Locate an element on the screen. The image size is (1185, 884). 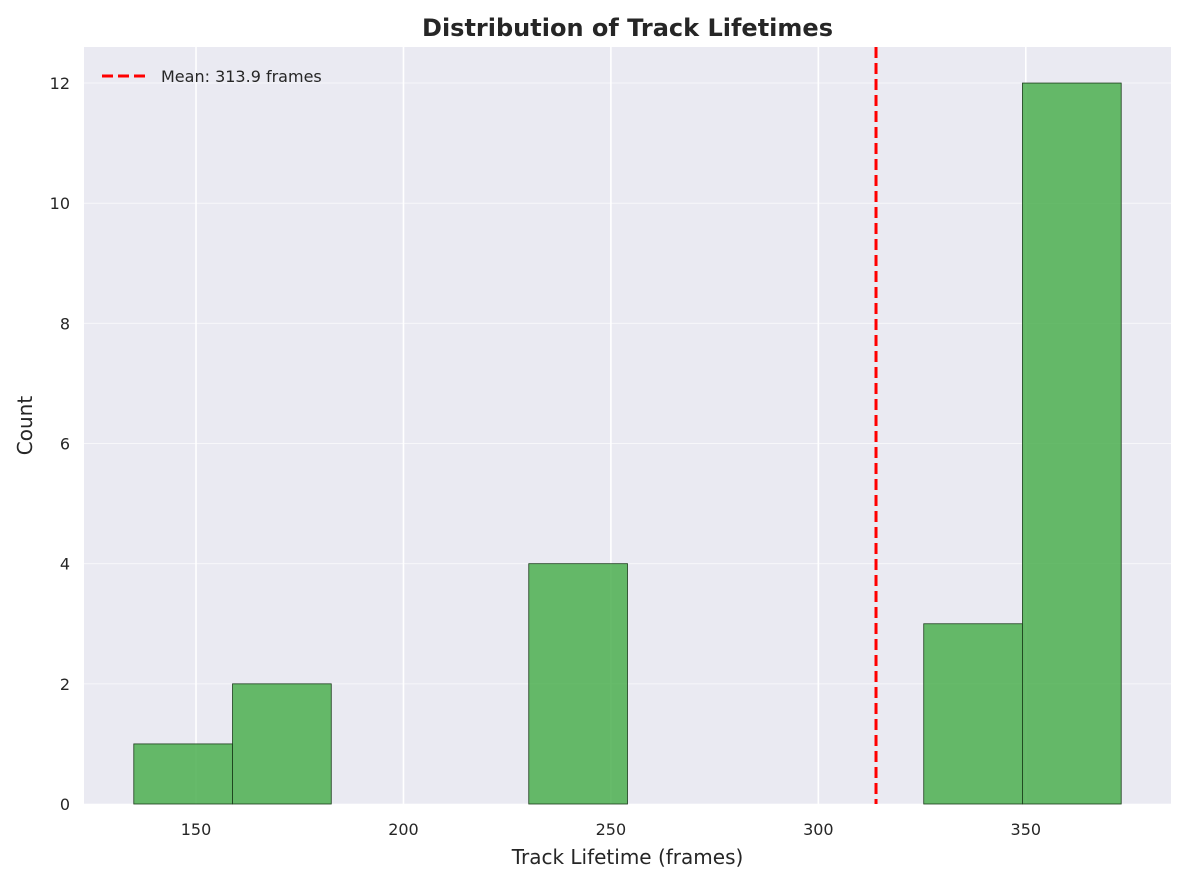
x-tick-label: 150 is located at coordinates (196, 829).